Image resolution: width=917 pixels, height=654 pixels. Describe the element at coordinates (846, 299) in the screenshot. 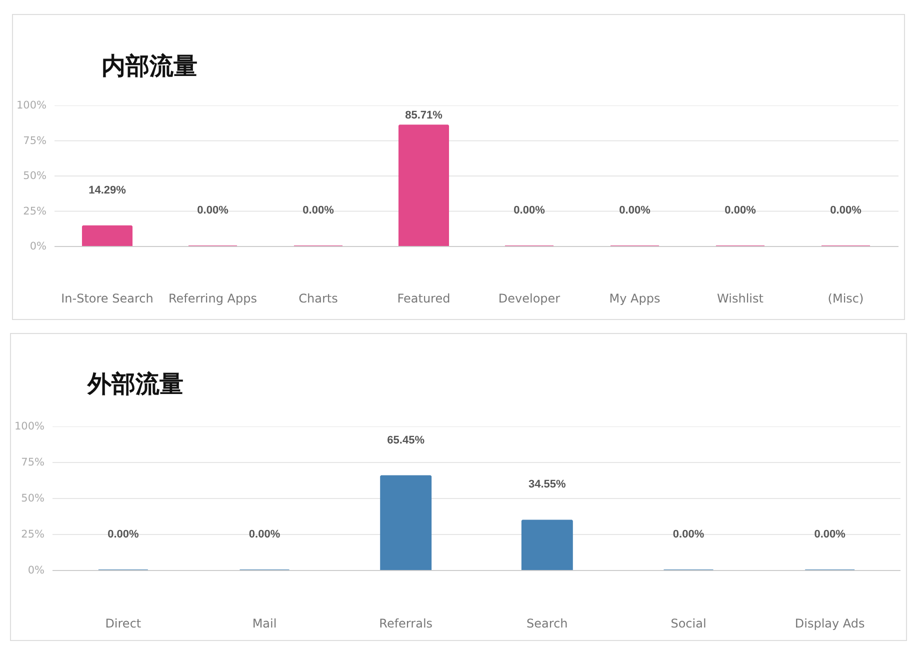

I see `x-tick-label: (Misc)` at that location.